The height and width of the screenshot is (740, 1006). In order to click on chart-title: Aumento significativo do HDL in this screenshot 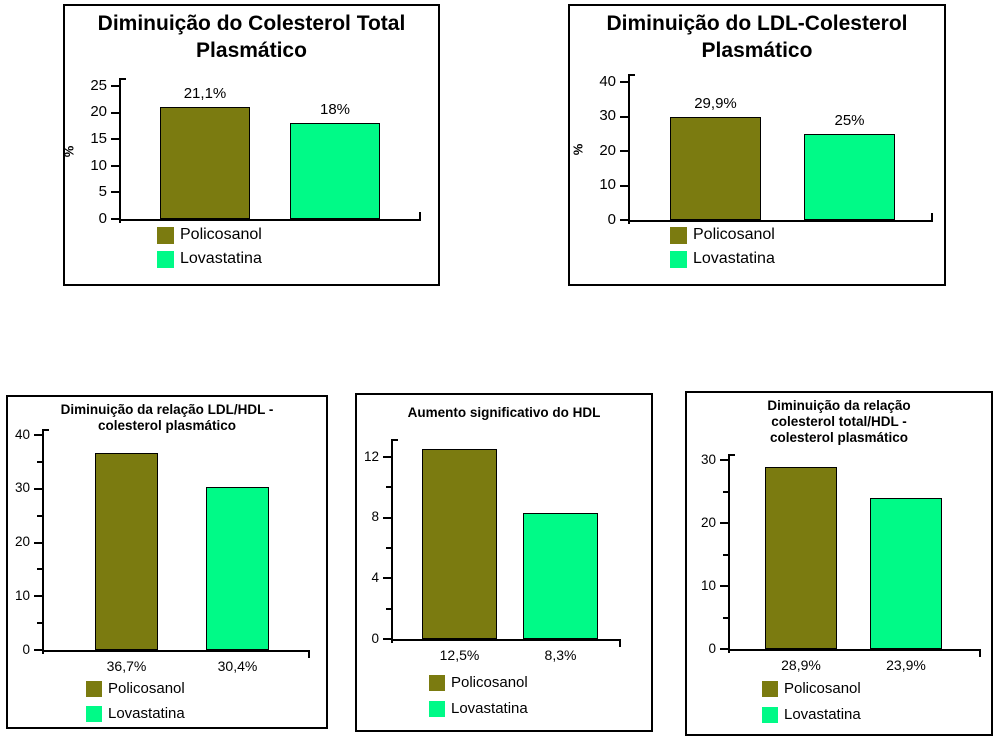, I will do `click(504, 412)`.